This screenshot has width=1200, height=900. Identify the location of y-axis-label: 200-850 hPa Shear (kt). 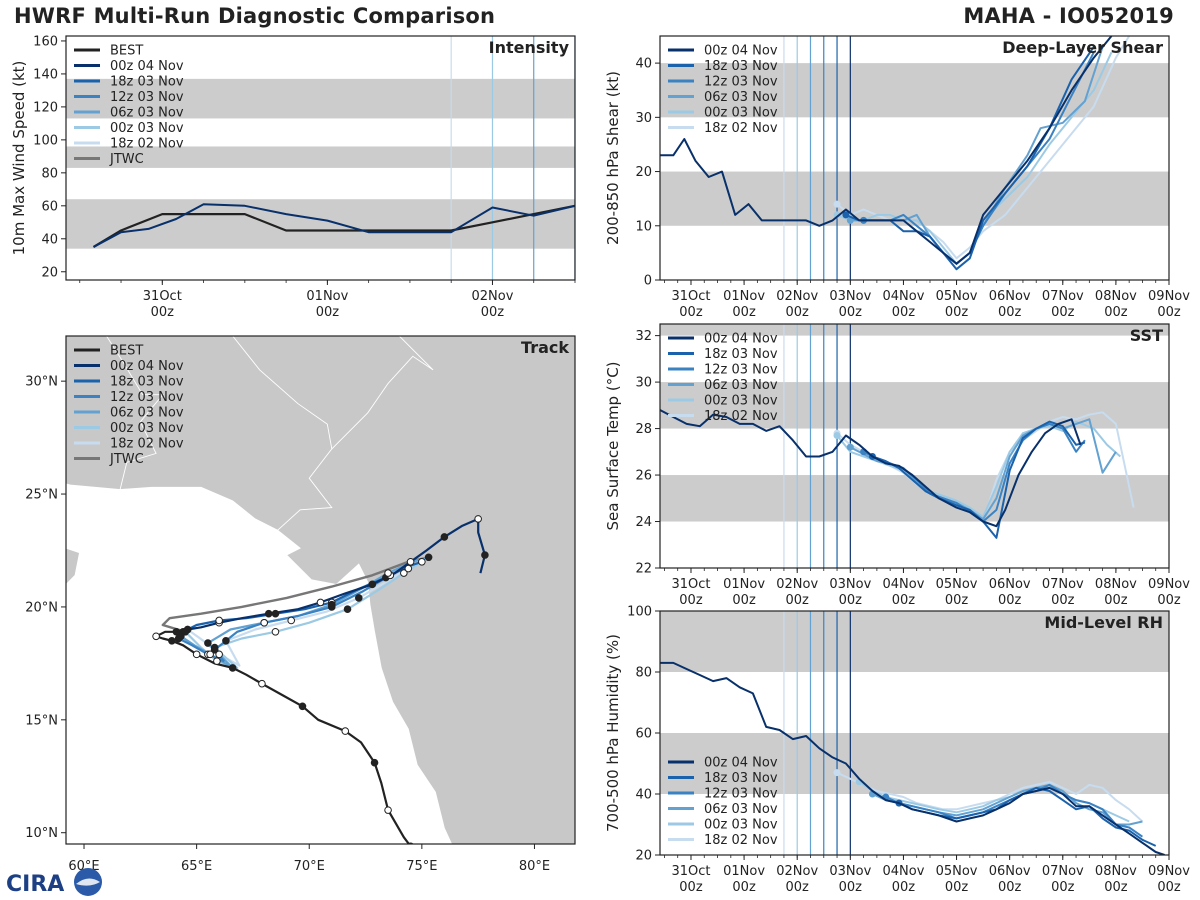
(613, 158).